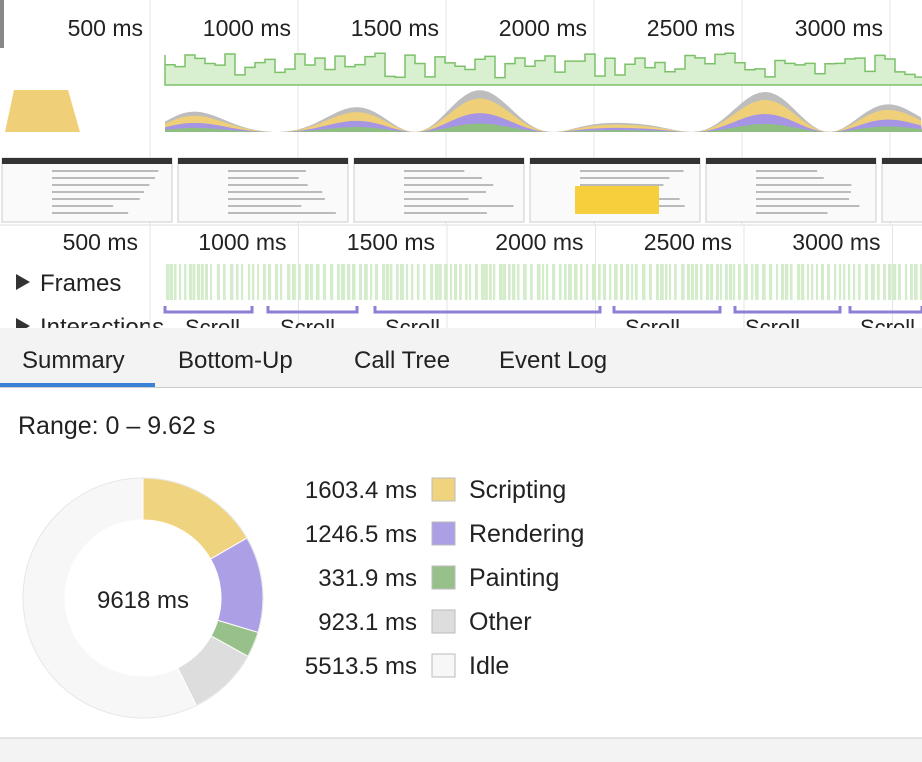 This screenshot has height=762, width=922. Describe the element at coordinates (2, 24) in the screenshot. I see `range-handle` at that location.